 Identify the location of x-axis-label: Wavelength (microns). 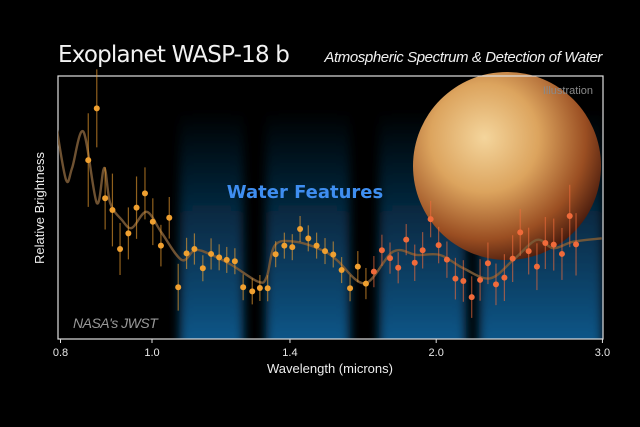
(330, 368).